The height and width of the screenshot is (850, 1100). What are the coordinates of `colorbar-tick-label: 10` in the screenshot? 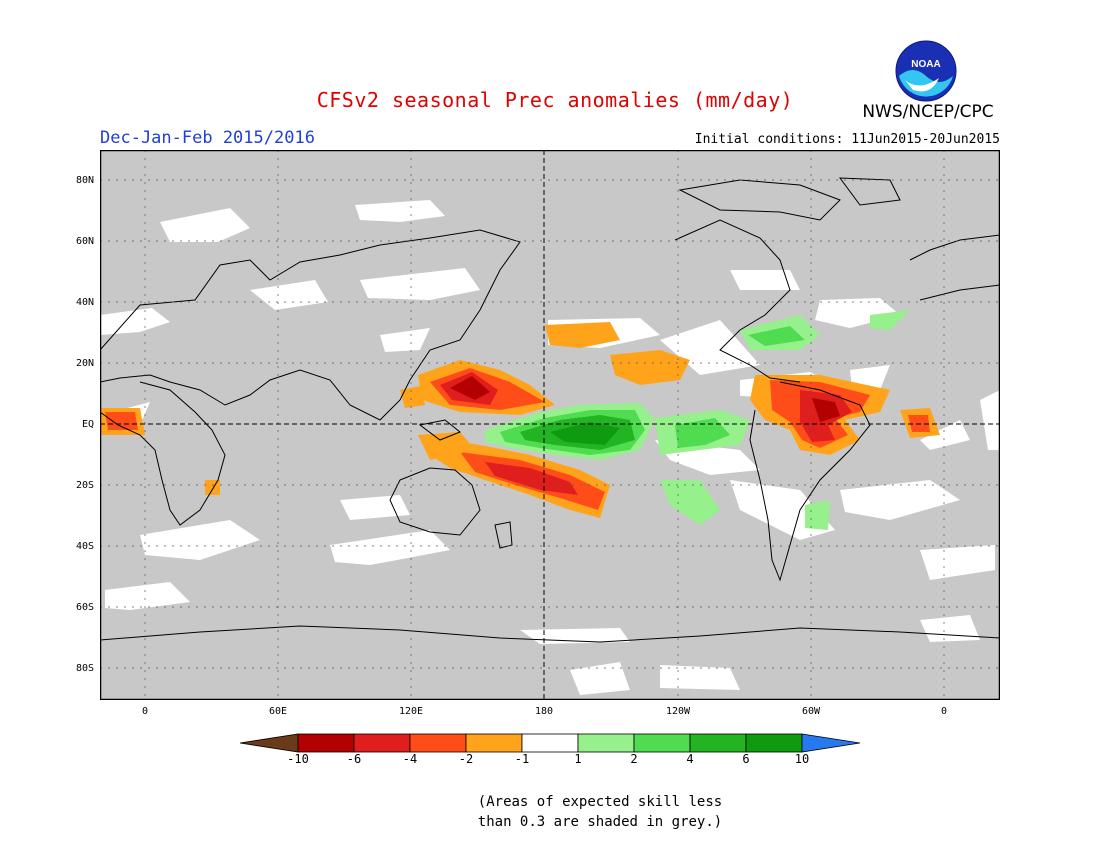 It's located at (802, 759).